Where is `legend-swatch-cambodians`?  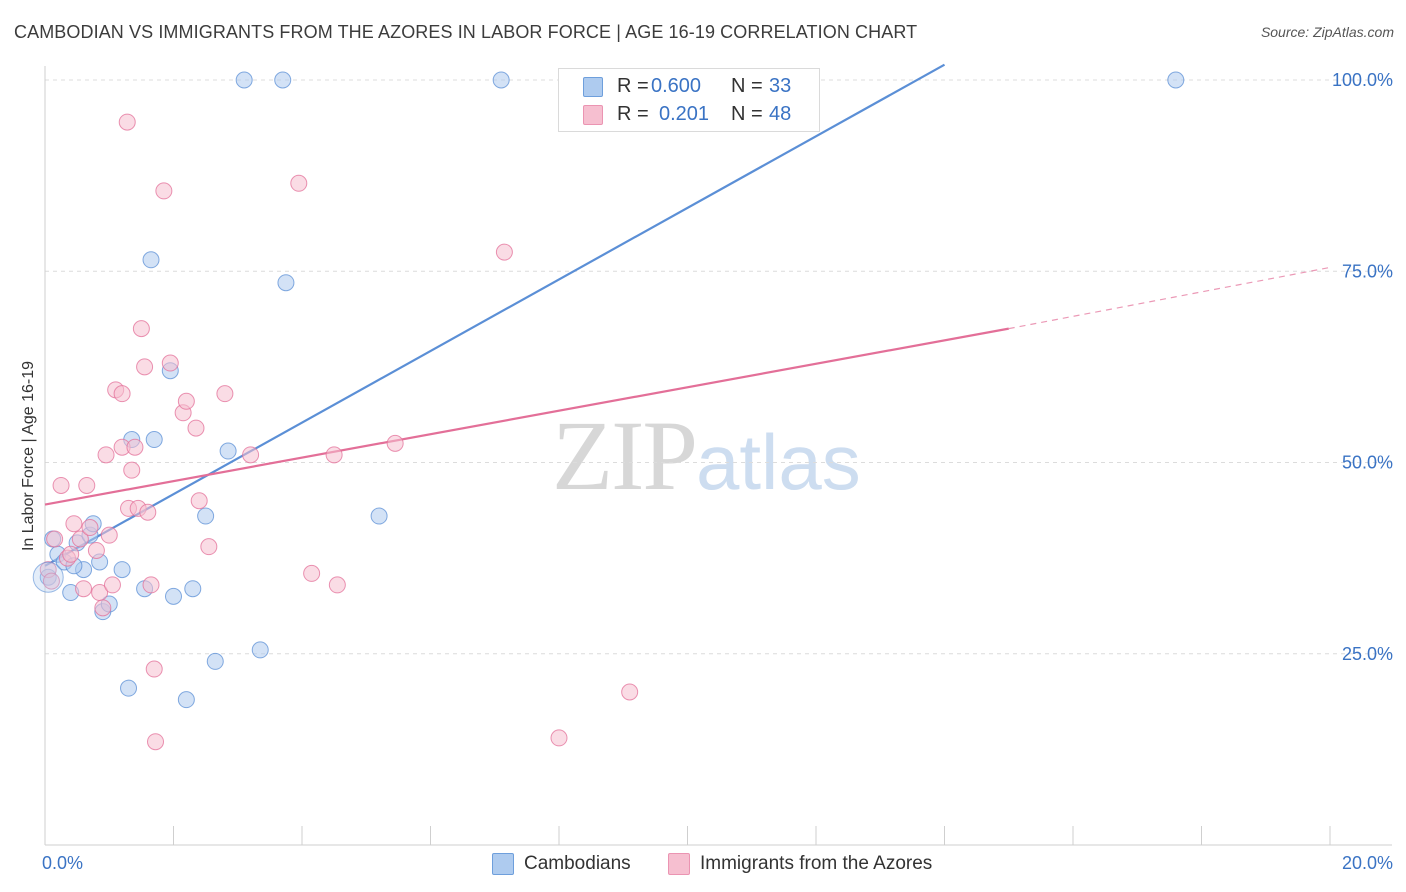
legend-swatch-cambodians is located at coordinates (593, 87).